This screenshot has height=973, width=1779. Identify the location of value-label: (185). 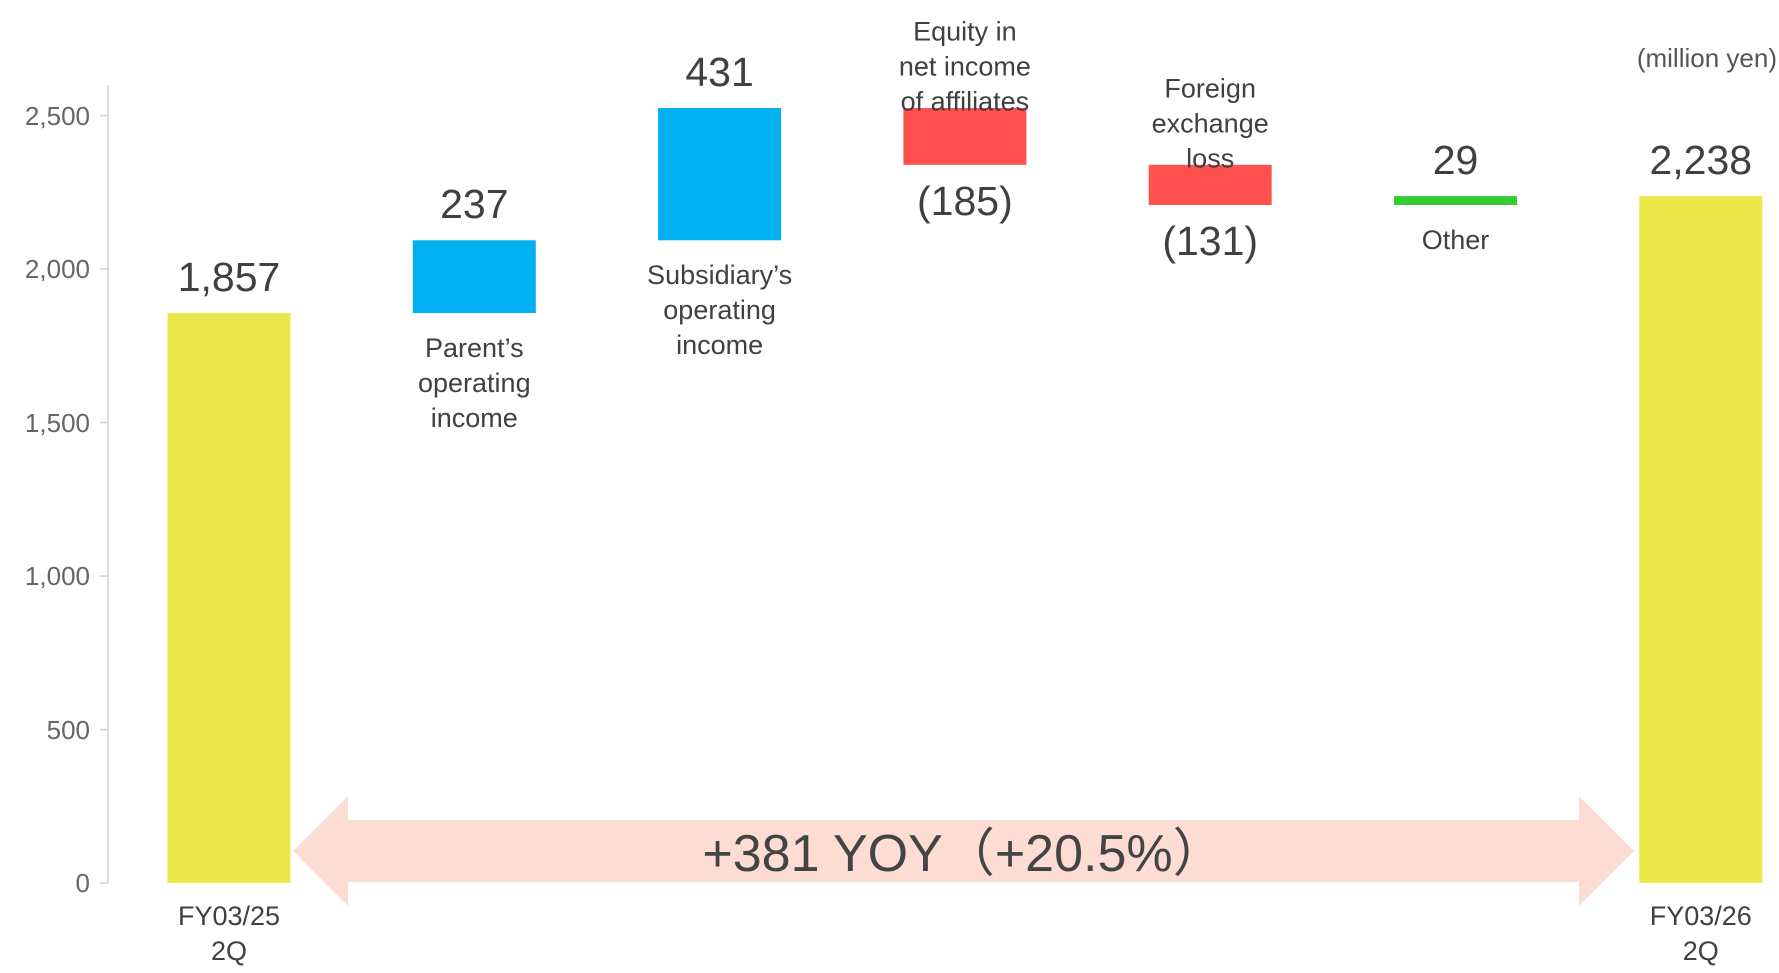
(965, 200).